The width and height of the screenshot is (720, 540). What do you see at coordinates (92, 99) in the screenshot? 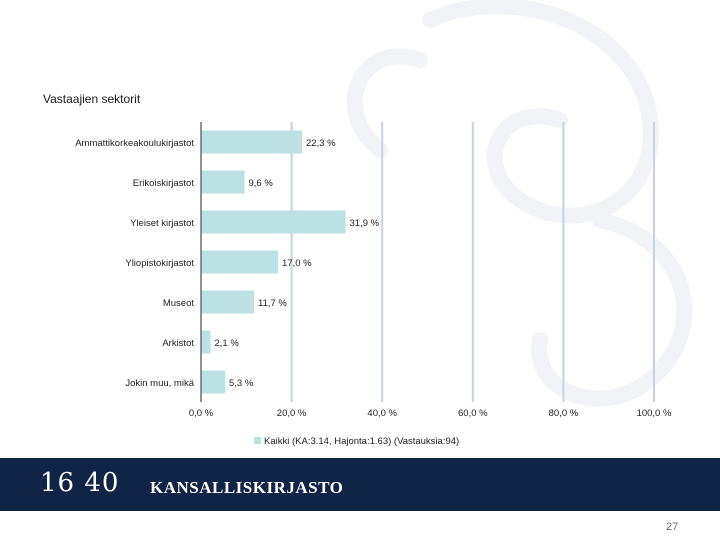
I see `chart-title: Vastaajien sektorit` at bounding box center [92, 99].